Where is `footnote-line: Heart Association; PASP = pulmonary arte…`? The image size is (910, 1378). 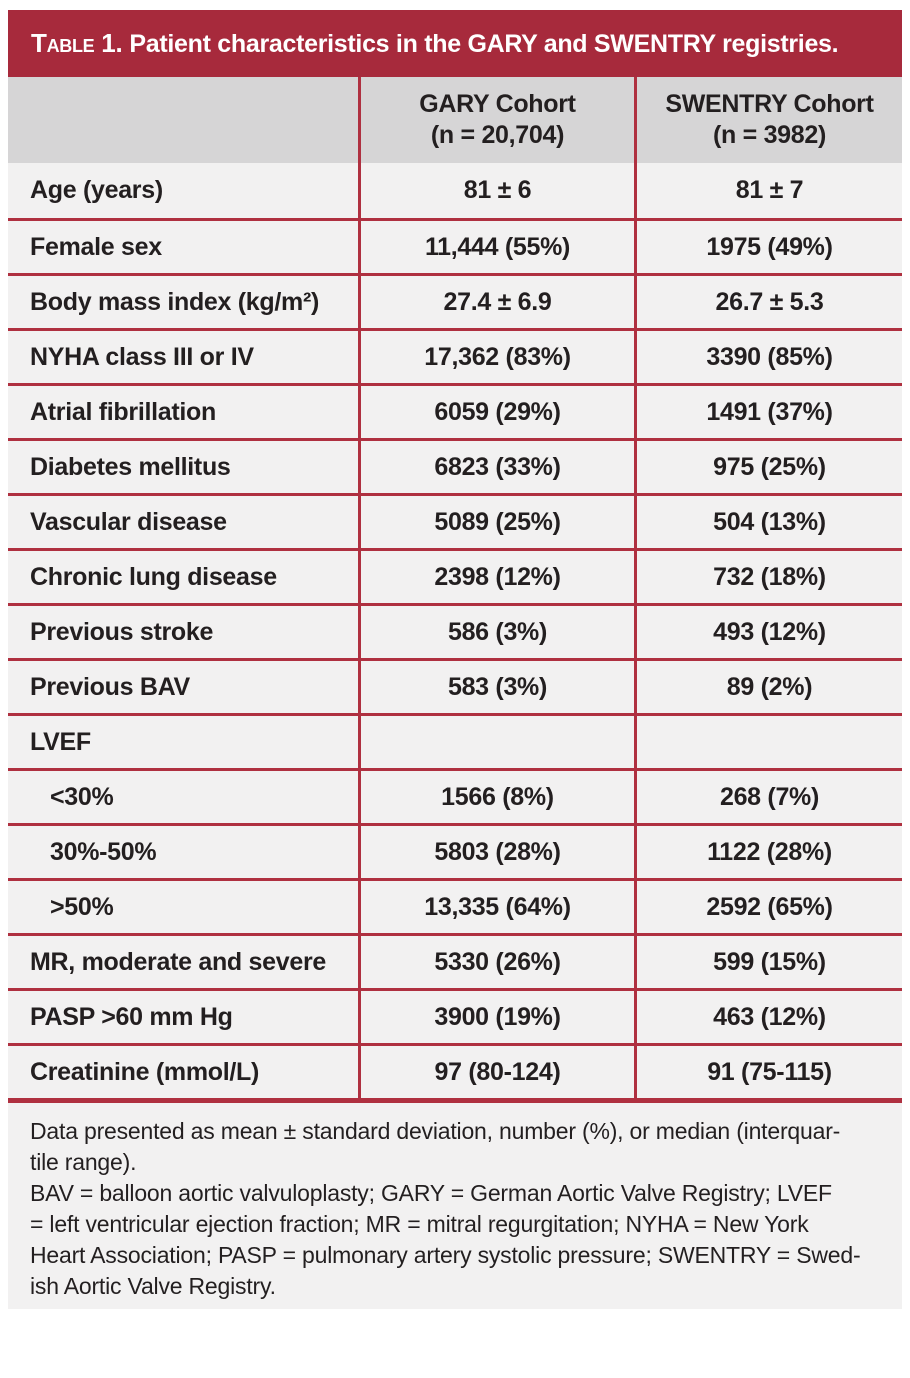
footnote-line: Heart Association; PASP = pulmonary arte… is located at coordinates (445, 1255).